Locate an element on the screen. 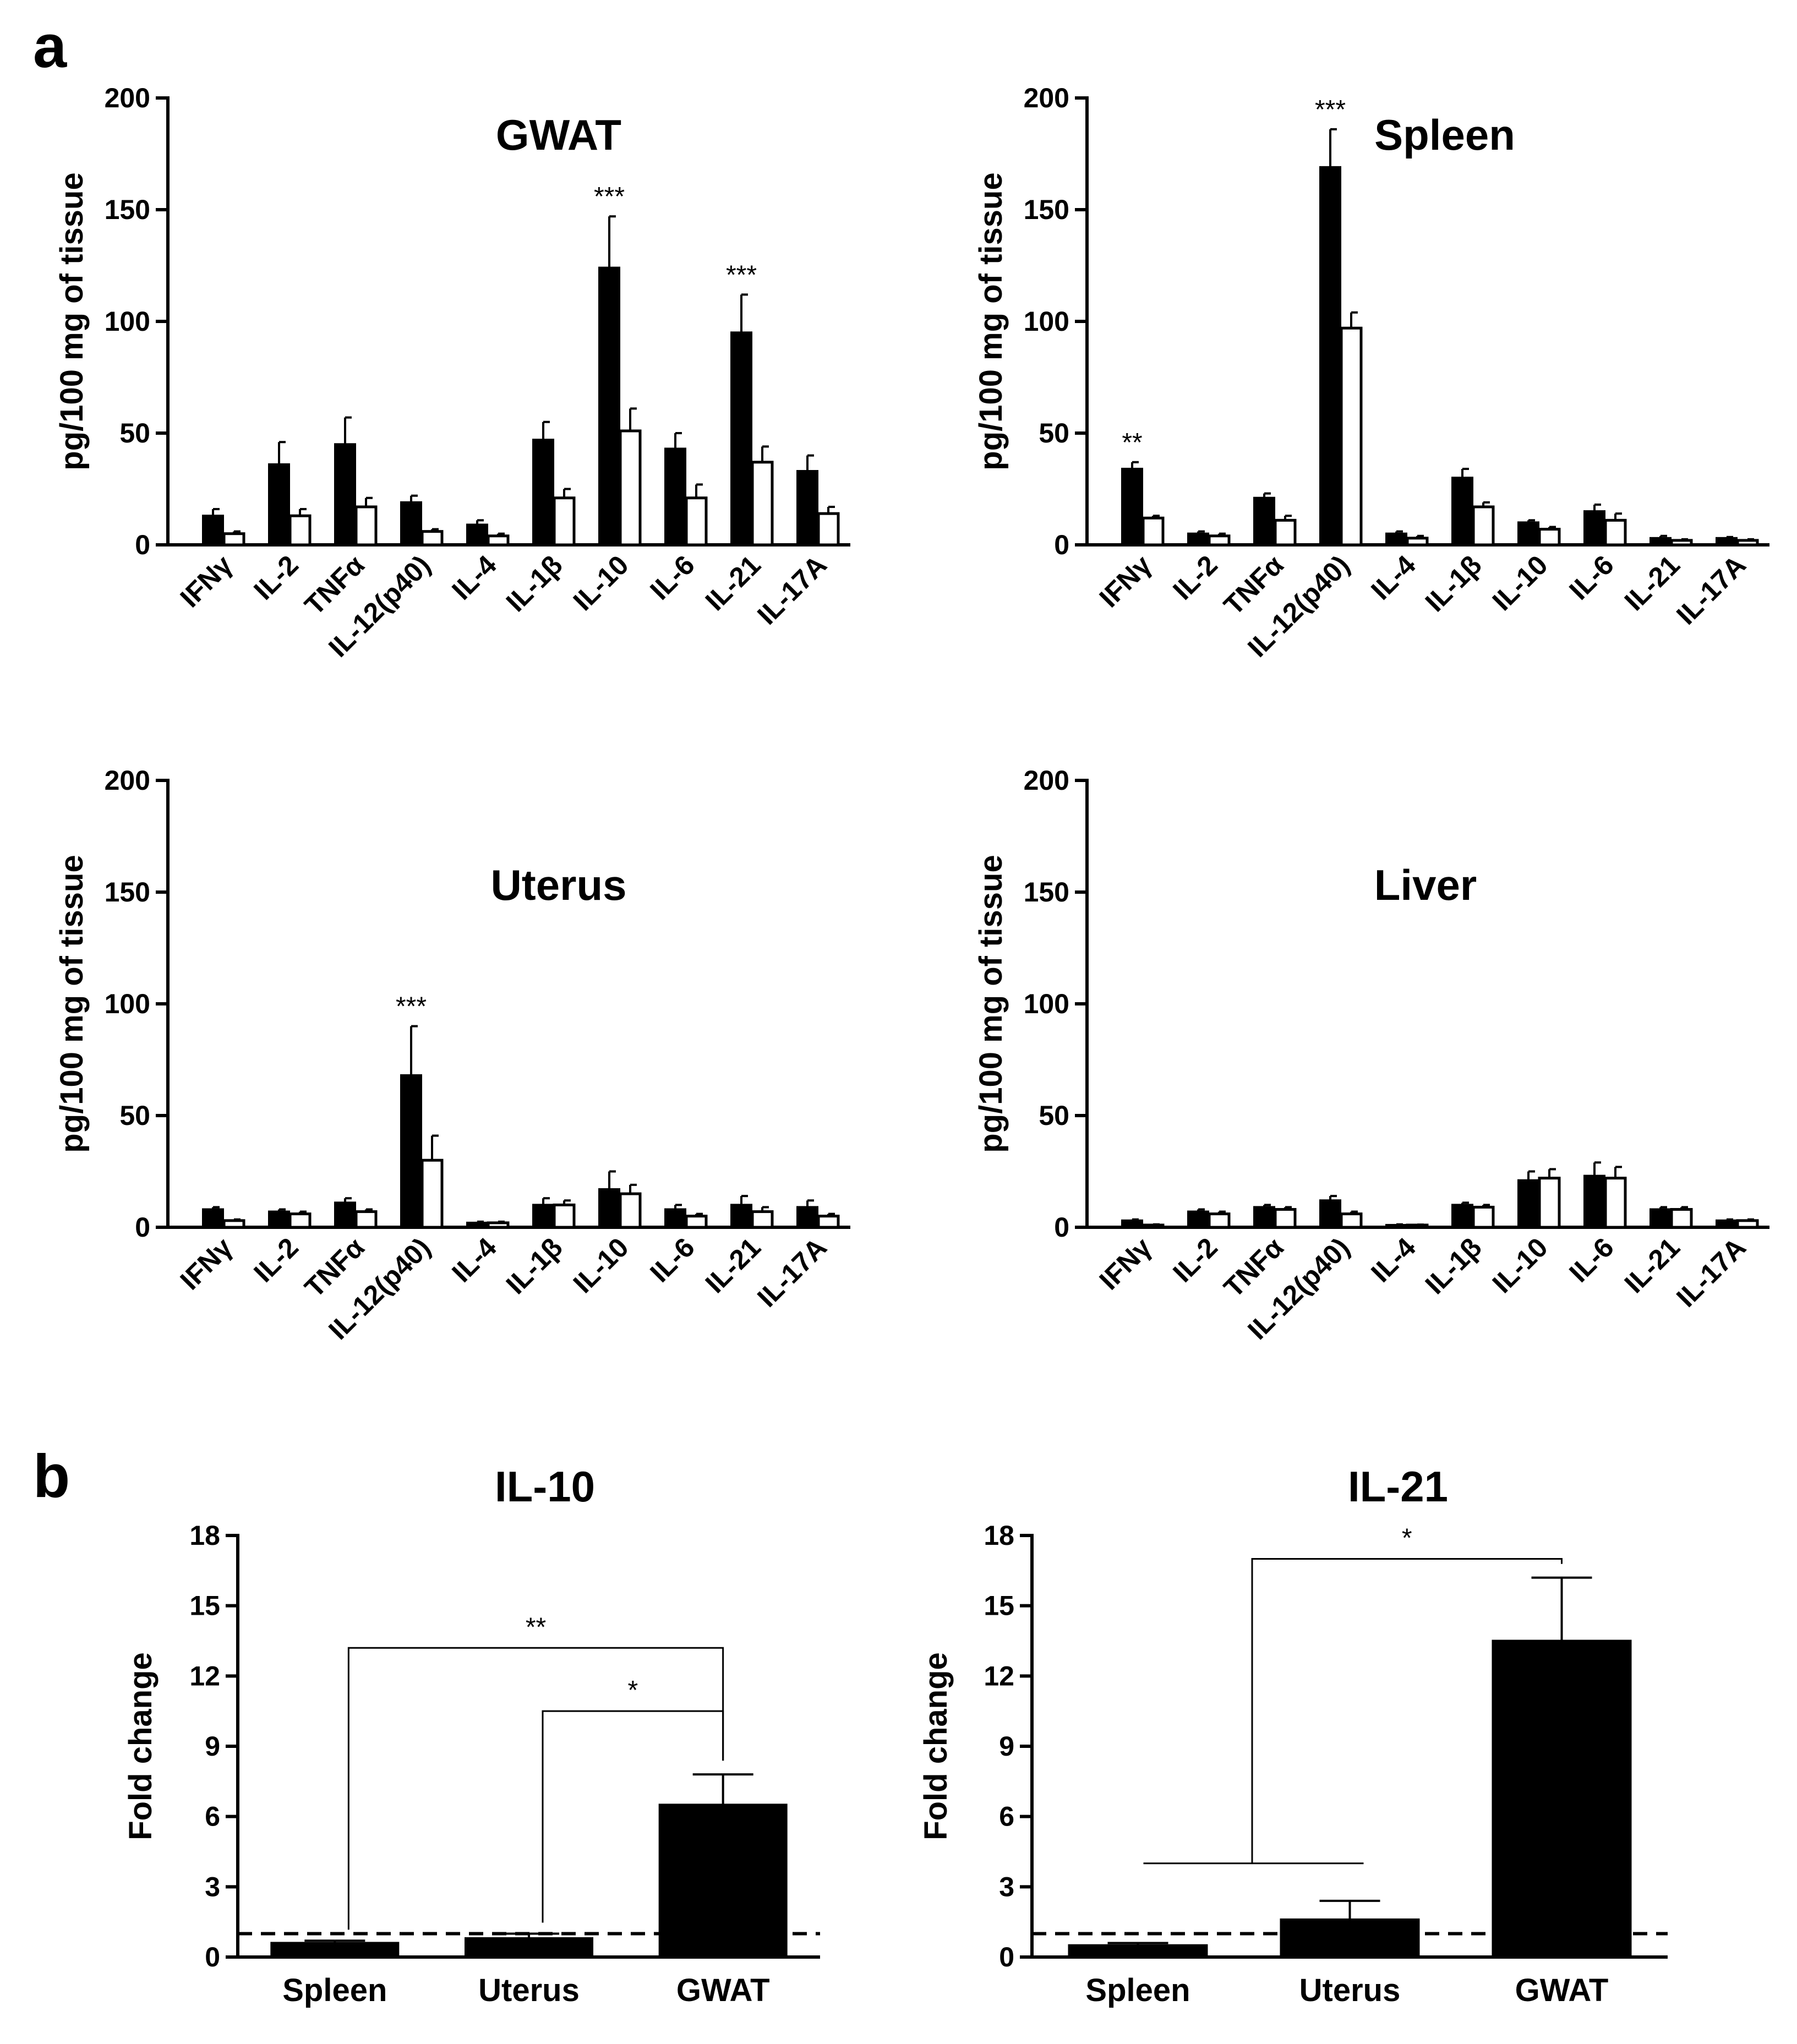 This screenshot has width=1797, height=2044. y-axis-label: Fold change is located at coordinates (936, 1746).